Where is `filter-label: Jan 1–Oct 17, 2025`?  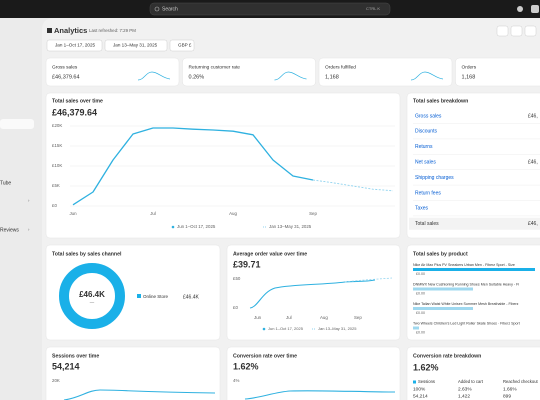 filter-label: Jan 1–Oct 17, 2025 is located at coordinates (75, 45).